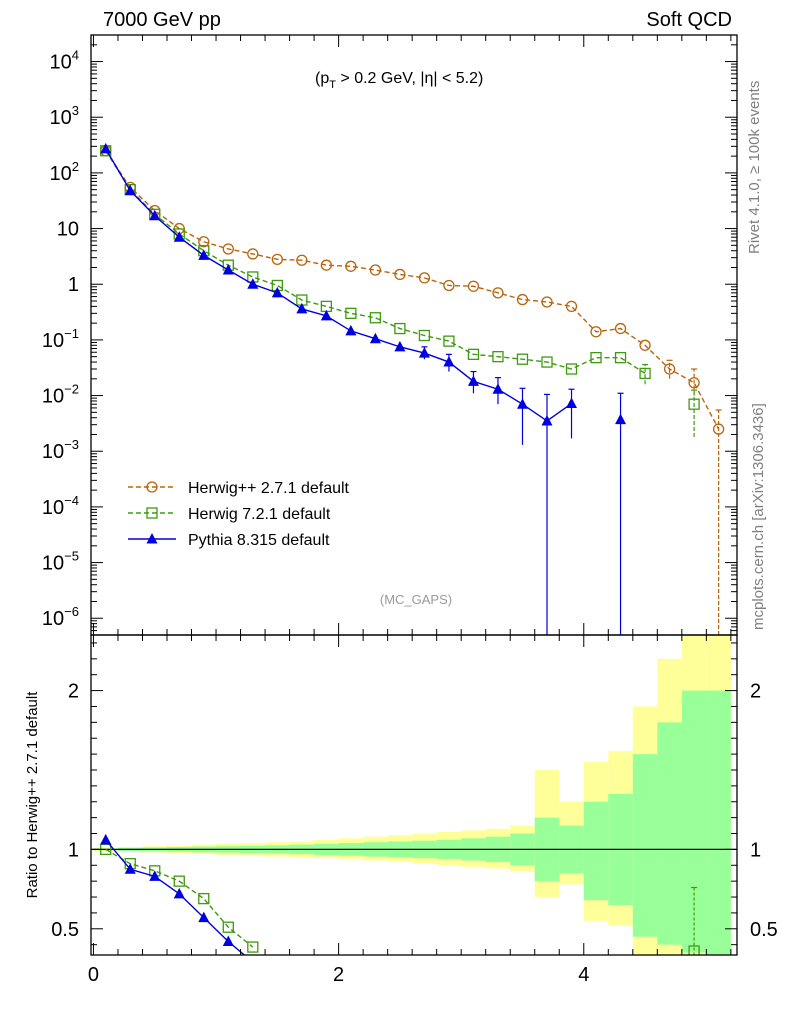 The width and height of the screenshot is (786, 1024). What do you see at coordinates (73, 850) in the screenshot?
I see `ratio-y-tick-label: 1` at bounding box center [73, 850].